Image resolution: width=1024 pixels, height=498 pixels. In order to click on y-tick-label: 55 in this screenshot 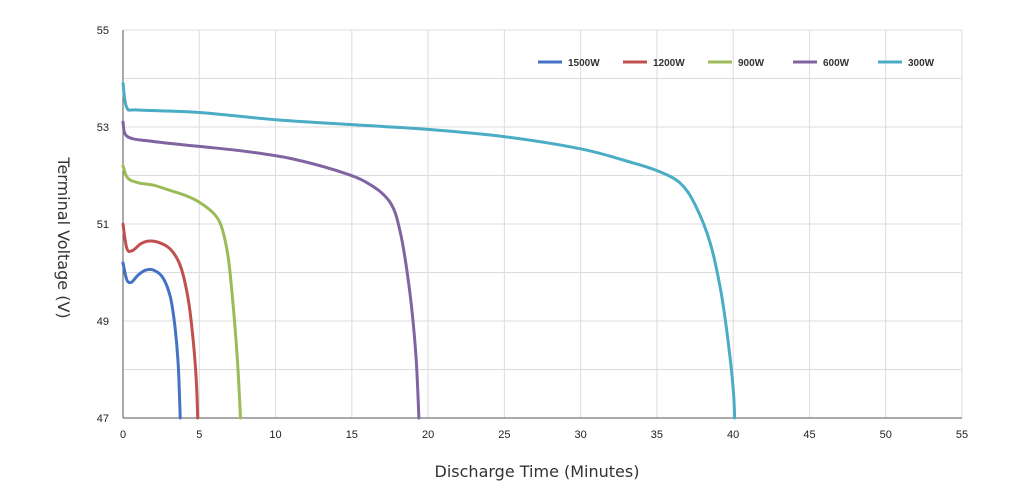, I will do `click(103, 31)`.